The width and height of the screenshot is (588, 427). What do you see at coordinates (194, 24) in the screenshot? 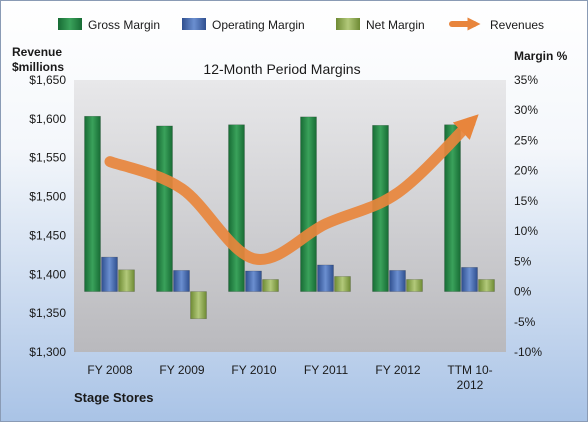
I see `legend-swatch-operating-margin` at bounding box center [194, 24].